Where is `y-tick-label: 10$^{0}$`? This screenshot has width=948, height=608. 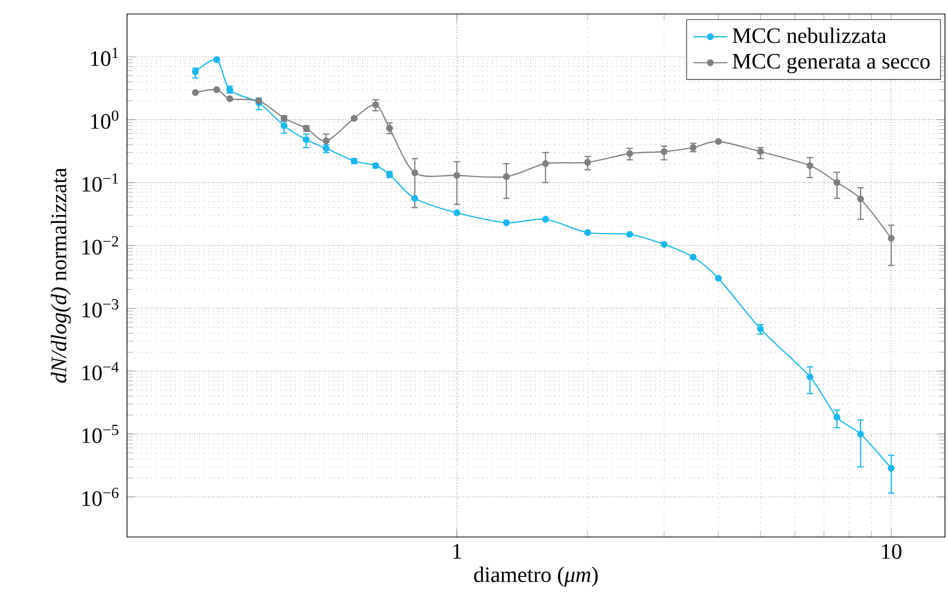
y-tick-label: 10$^{0}$ is located at coordinates (104, 119).